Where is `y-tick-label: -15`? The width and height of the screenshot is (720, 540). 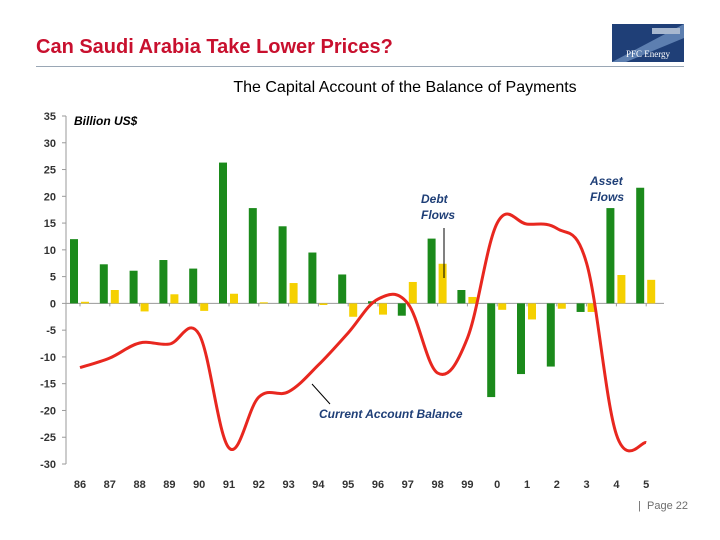 y-tick-label: -15 is located at coordinates (48, 385).